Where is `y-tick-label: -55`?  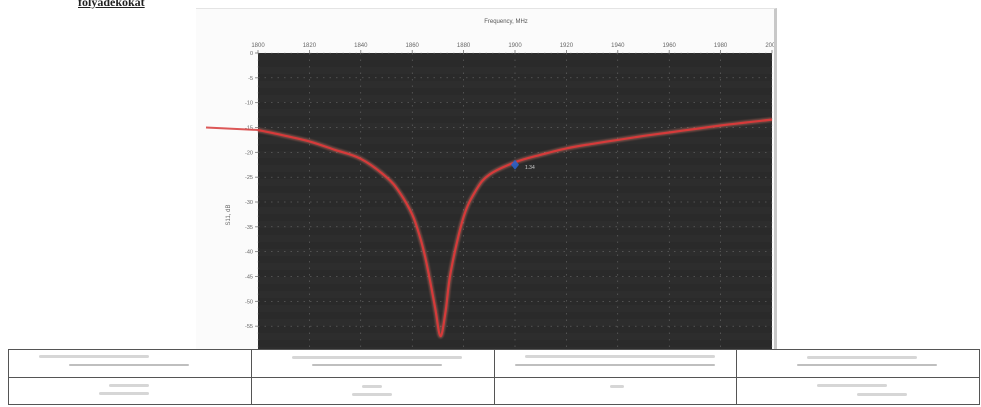 y-tick-label: -55 is located at coordinates (249, 327).